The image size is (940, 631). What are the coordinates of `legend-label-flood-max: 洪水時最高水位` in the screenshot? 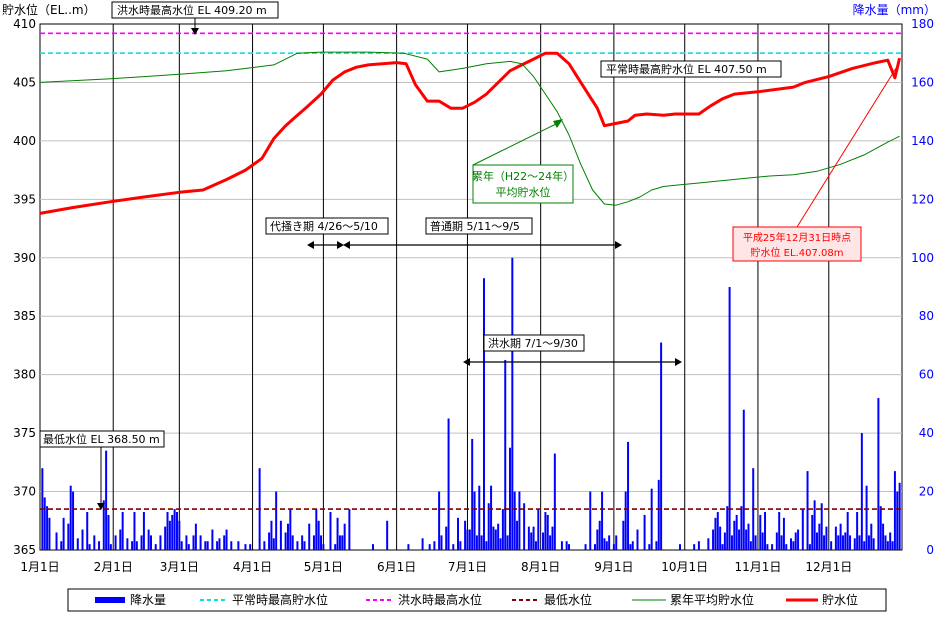 It's located at (440, 599).